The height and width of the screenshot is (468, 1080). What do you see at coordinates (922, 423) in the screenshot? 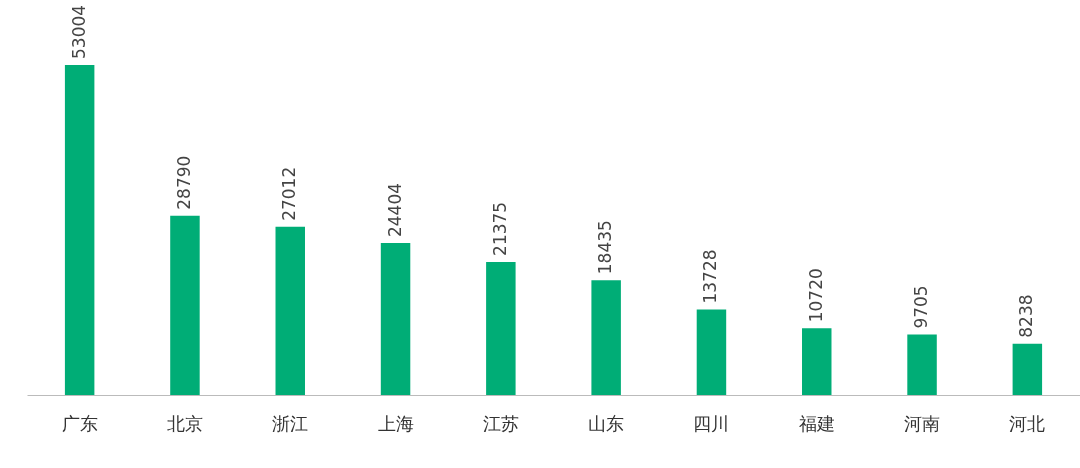
I see `x-tick-label: 河南` at bounding box center [922, 423].